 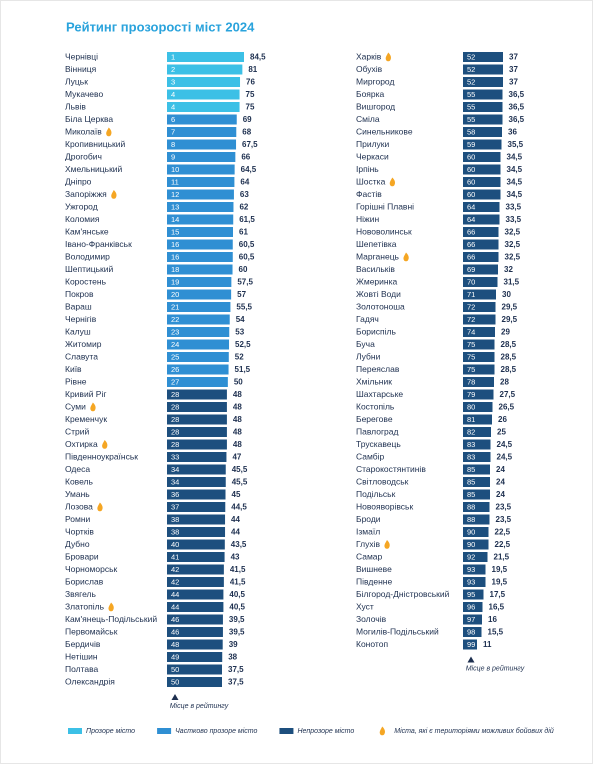 What do you see at coordinates (111, 619) in the screenshot?
I see `city-name: Кам'янець-Подільський` at bounding box center [111, 619].